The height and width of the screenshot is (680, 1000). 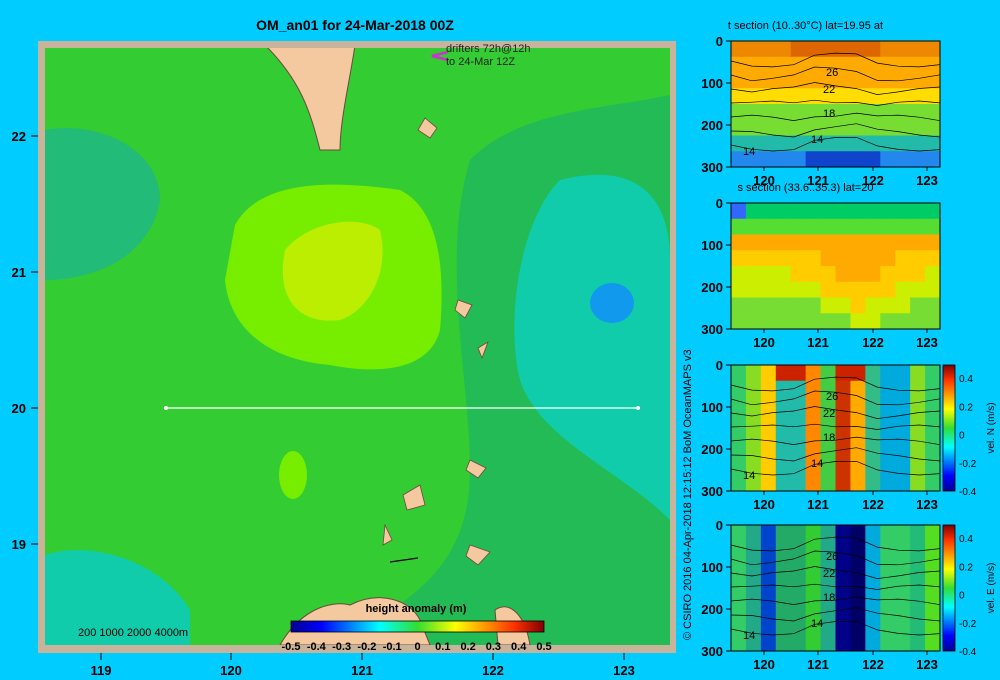 What do you see at coordinates (493, 647) in the screenshot?
I see `colorbar-tick-label: 0.3` at bounding box center [493, 647].